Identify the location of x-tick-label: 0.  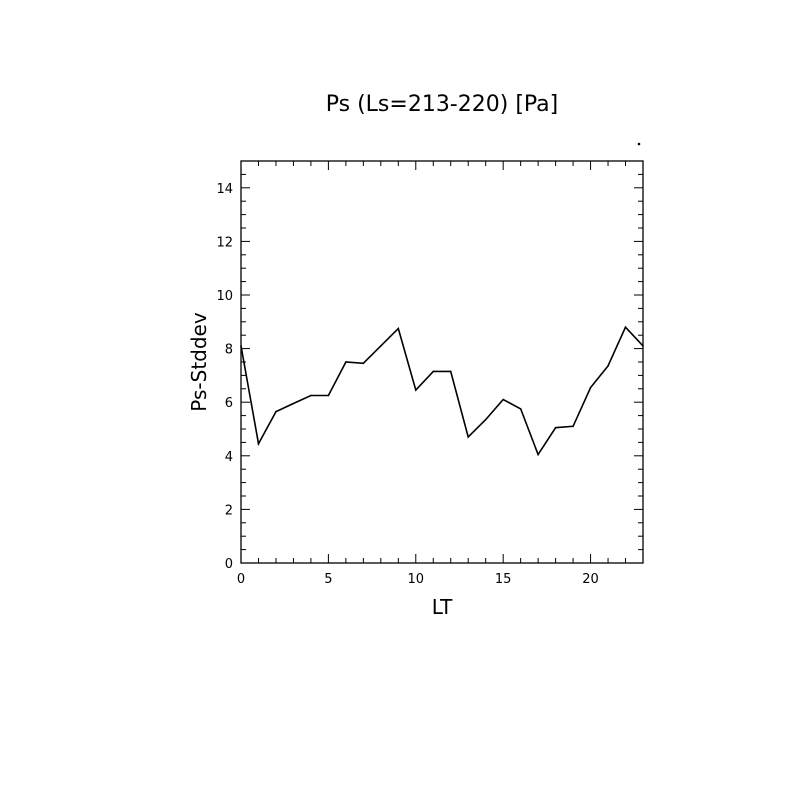
(241, 579).